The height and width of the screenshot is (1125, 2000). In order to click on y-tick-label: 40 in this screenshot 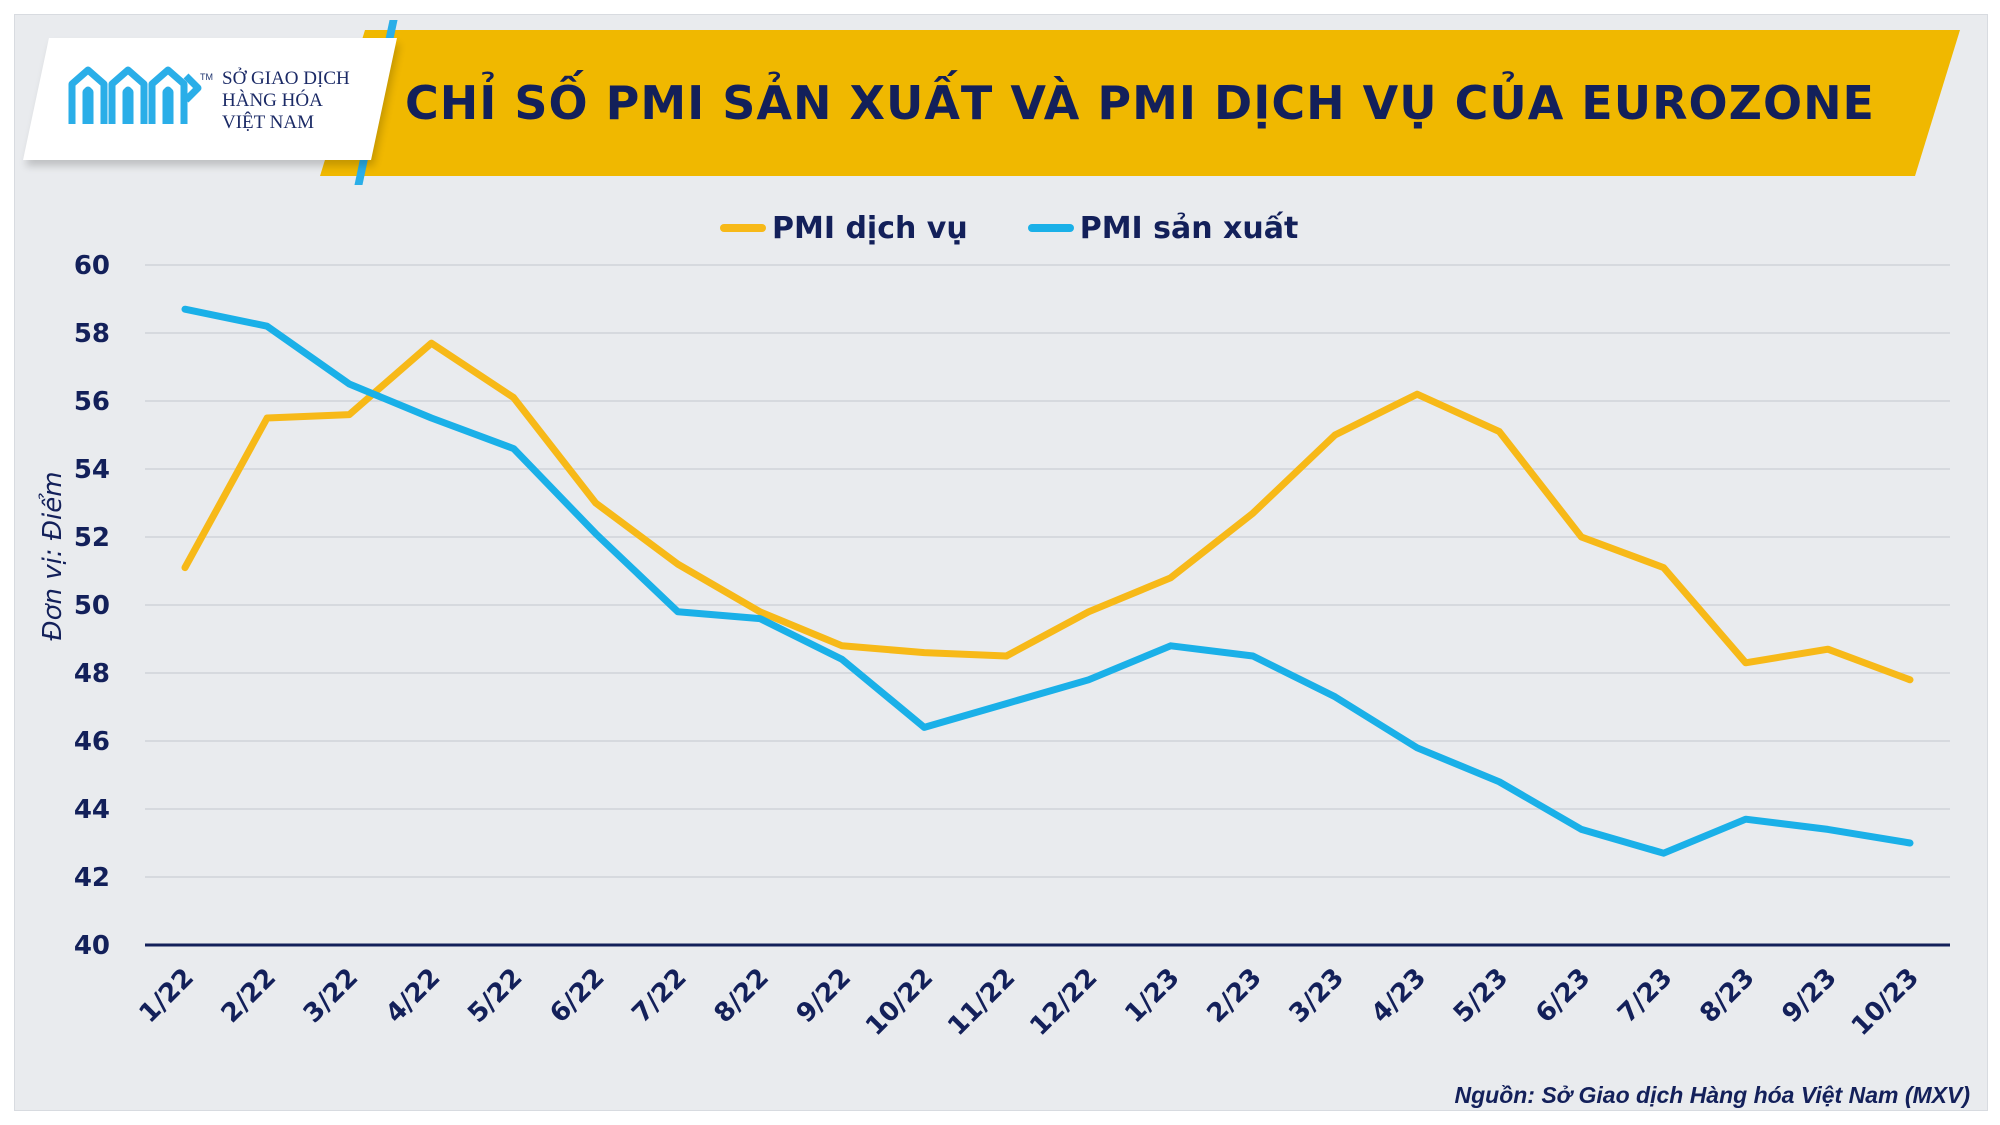, I will do `click(92, 946)`.